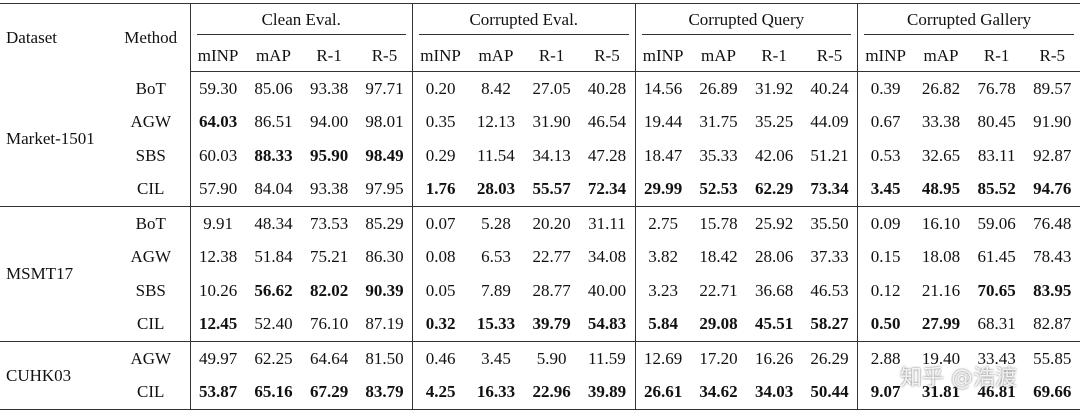 This screenshot has height=410, width=1080. What do you see at coordinates (885, 155) in the screenshot?
I see `value-cell: 0.53` at bounding box center [885, 155].